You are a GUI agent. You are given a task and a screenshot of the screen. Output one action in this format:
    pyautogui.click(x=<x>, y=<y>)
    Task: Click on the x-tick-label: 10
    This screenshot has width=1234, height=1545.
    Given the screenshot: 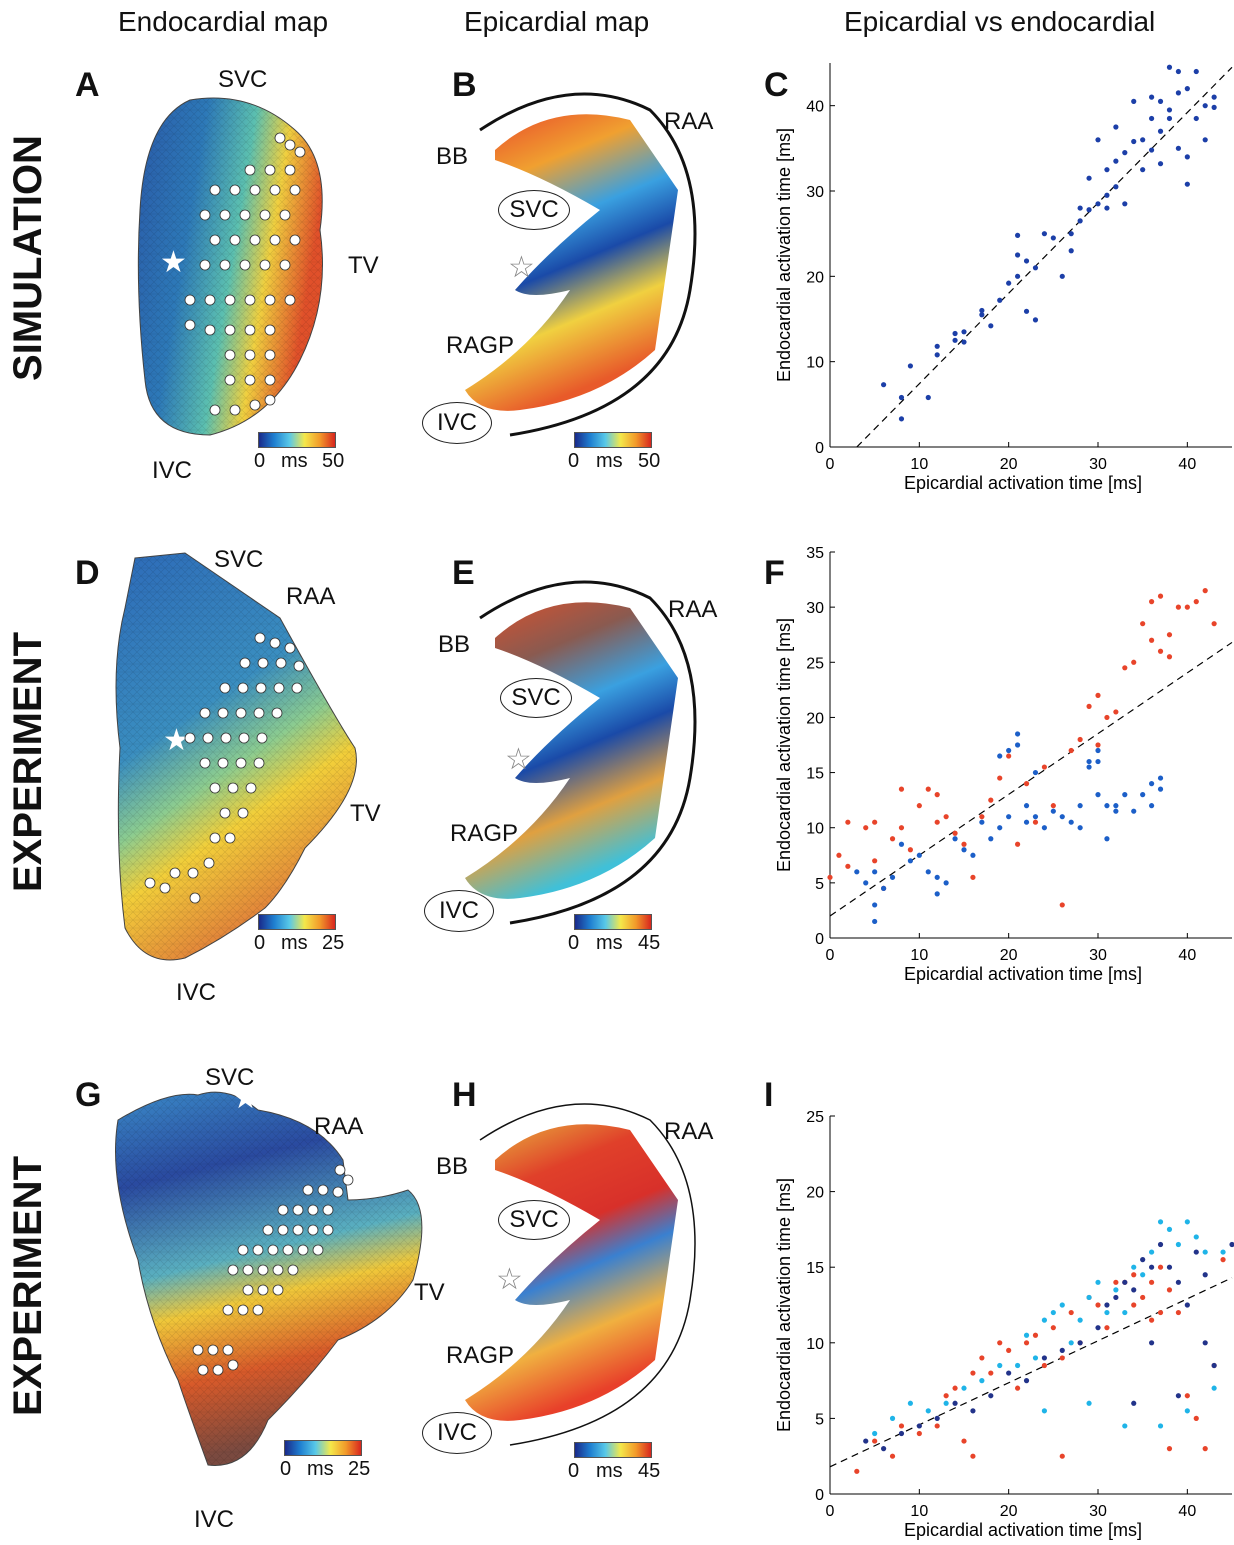 What is the action you would take?
    pyautogui.click(x=919, y=1511)
    